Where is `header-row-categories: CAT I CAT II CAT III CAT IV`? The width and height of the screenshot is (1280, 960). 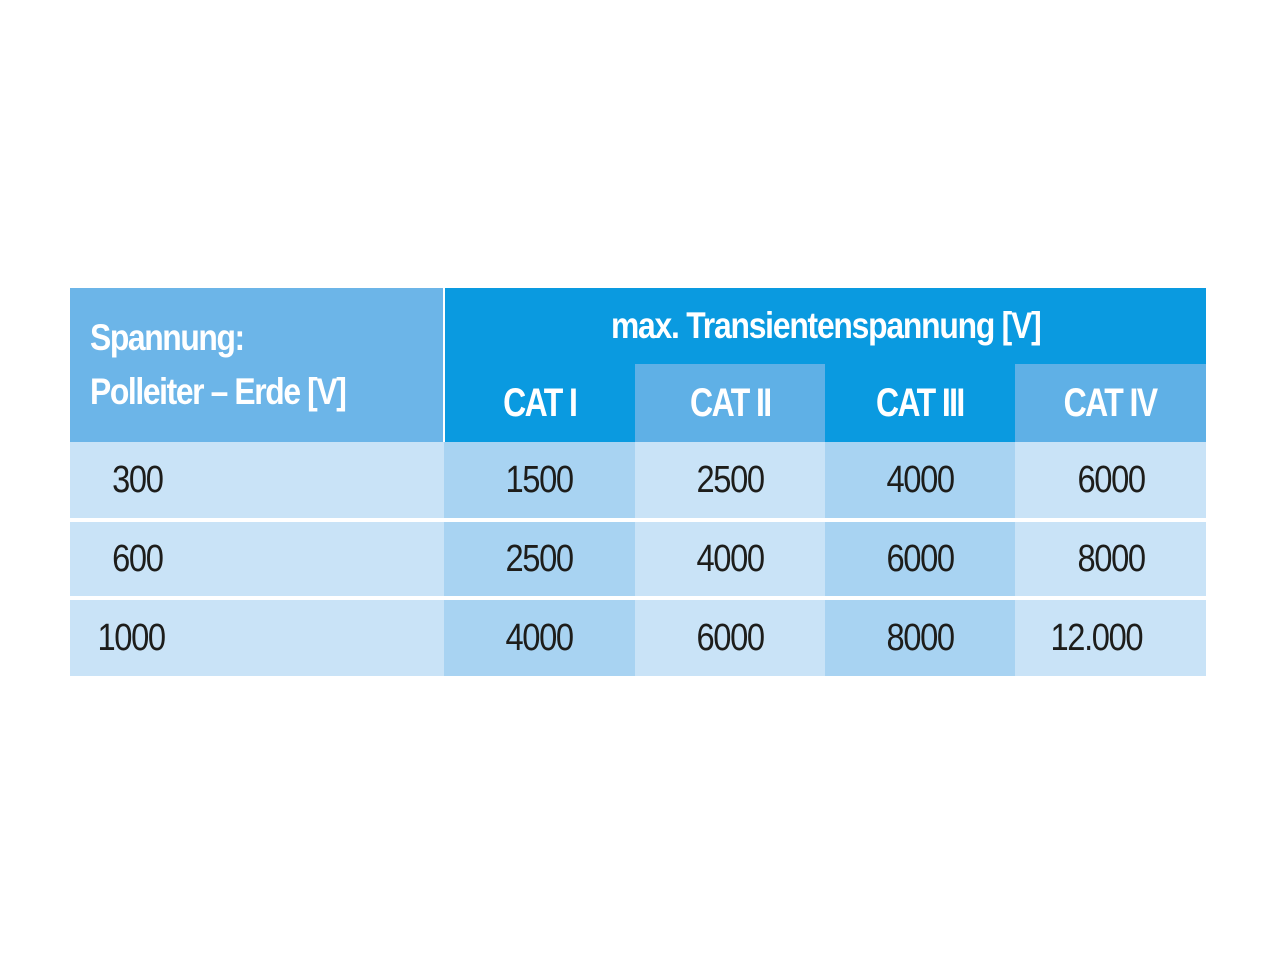
header-row-categories: CAT I CAT II CAT III CAT IV is located at coordinates (638, 403).